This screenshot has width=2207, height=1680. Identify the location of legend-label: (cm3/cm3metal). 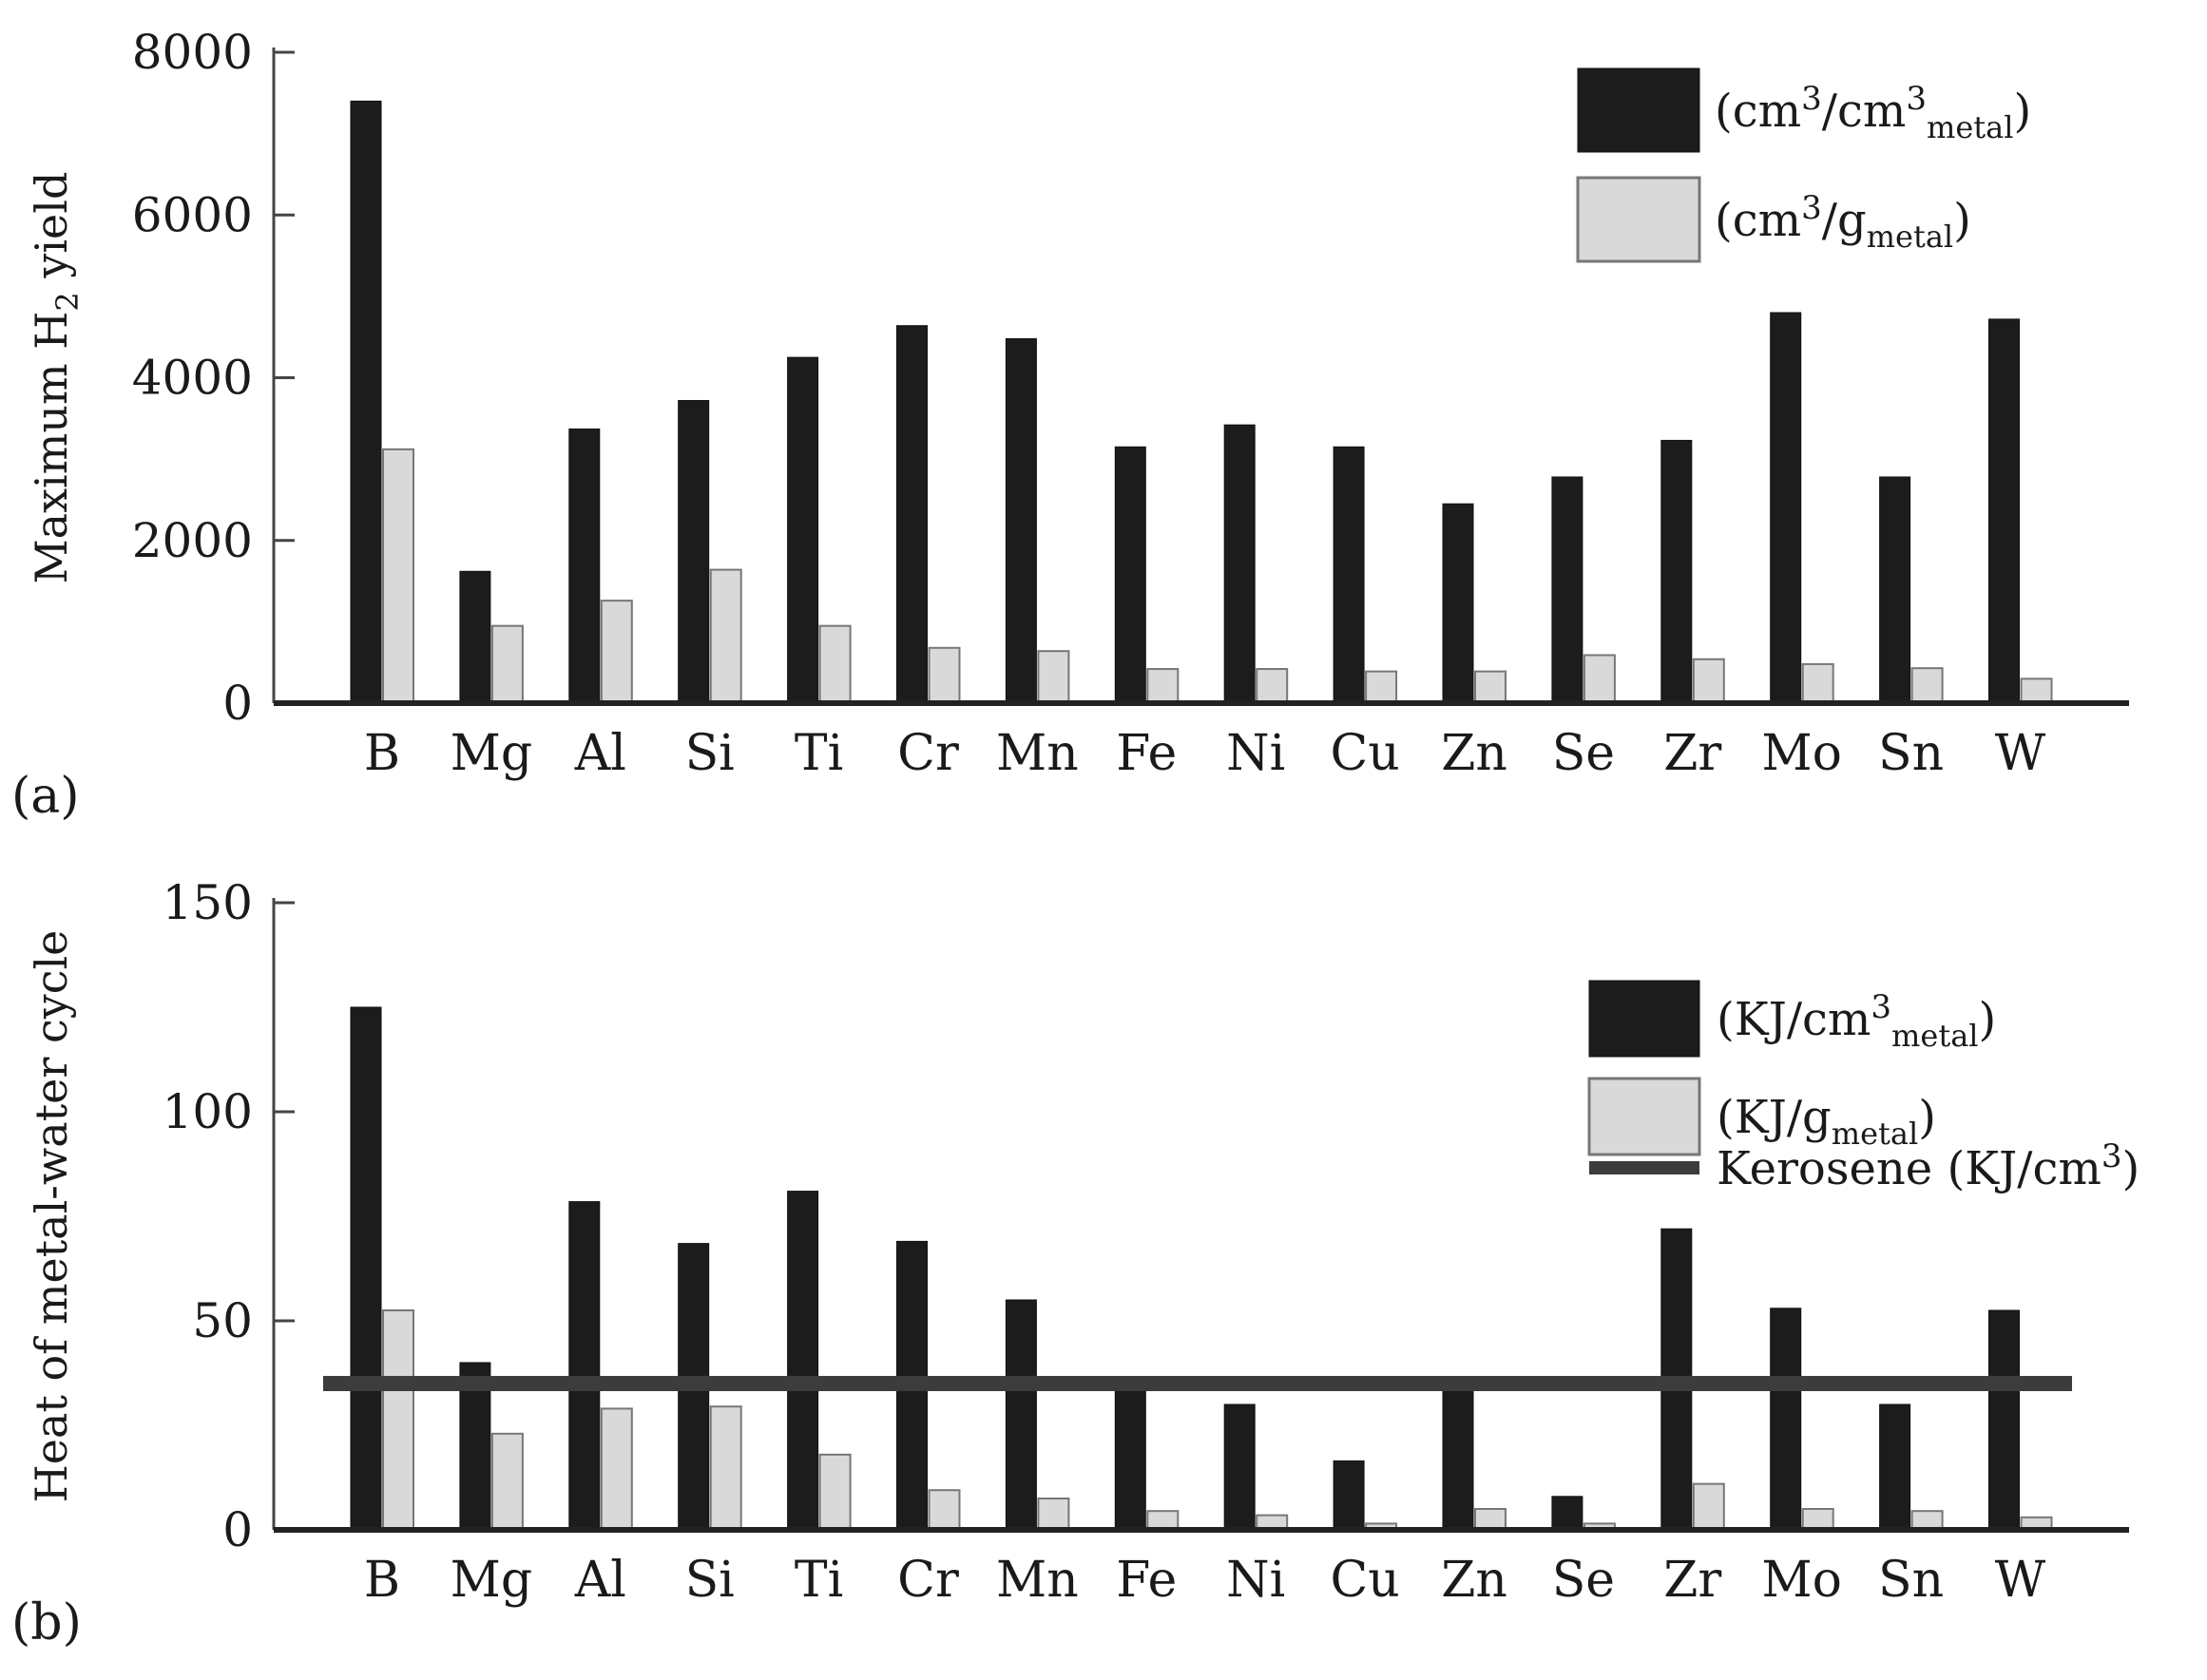
(1873, 112).